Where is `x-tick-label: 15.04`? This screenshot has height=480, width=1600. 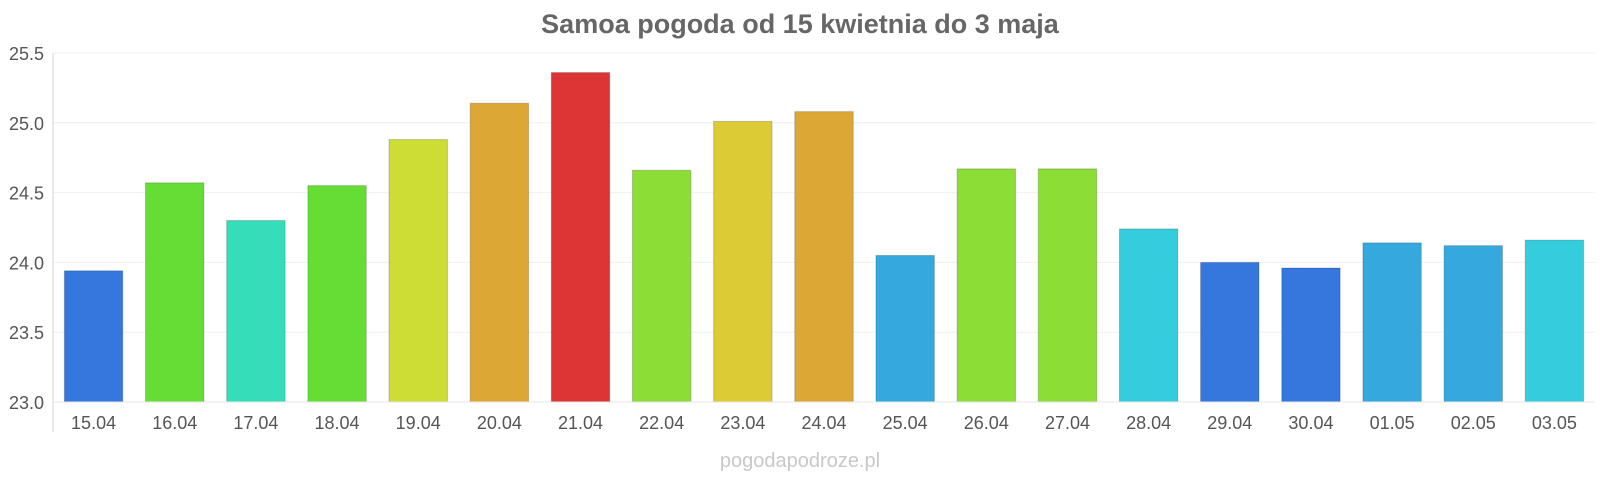
x-tick-label: 15.04 is located at coordinates (93, 423).